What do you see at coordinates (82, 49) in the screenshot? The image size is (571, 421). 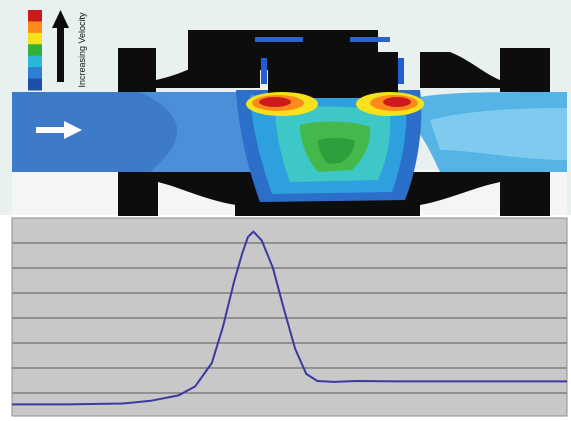 I see `legend-label: Increasing Velocity` at bounding box center [82, 49].